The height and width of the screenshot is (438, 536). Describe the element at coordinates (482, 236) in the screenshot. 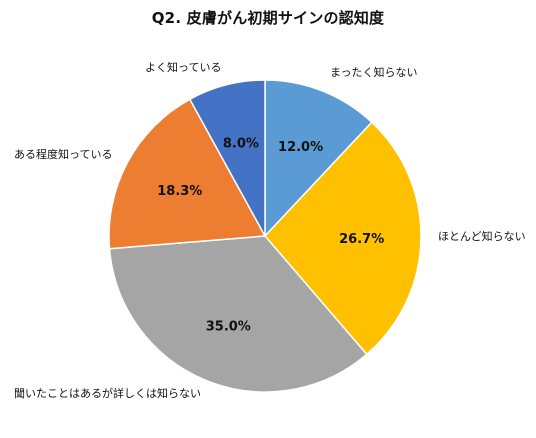

I see `category-label-2: ほとんど知らない` at that location.